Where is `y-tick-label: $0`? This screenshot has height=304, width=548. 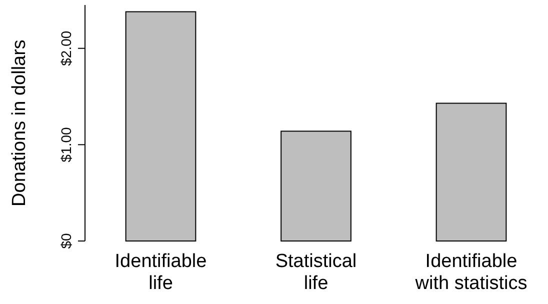
y-tick-label: $0 is located at coordinates (66, 241).